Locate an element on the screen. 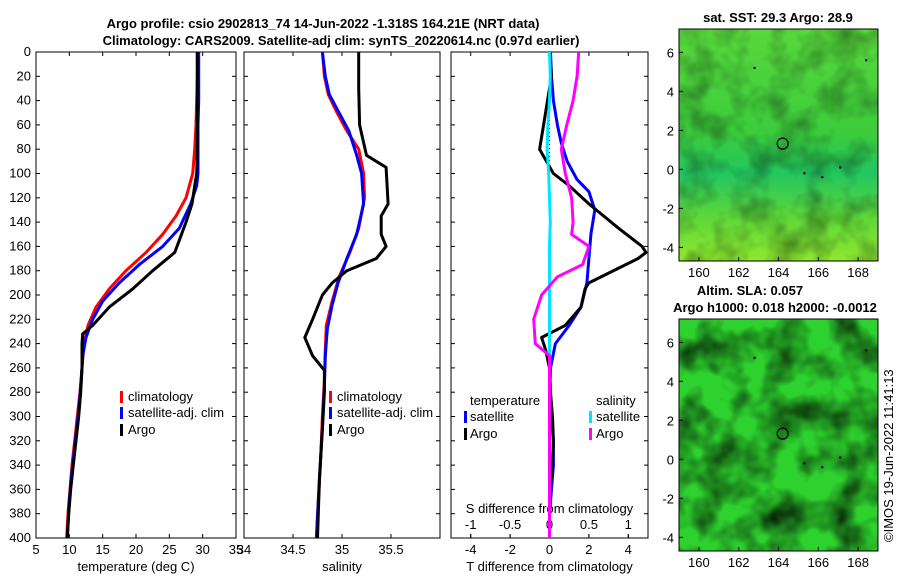  salinity-xtick-label: 35 is located at coordinates (342, 549).